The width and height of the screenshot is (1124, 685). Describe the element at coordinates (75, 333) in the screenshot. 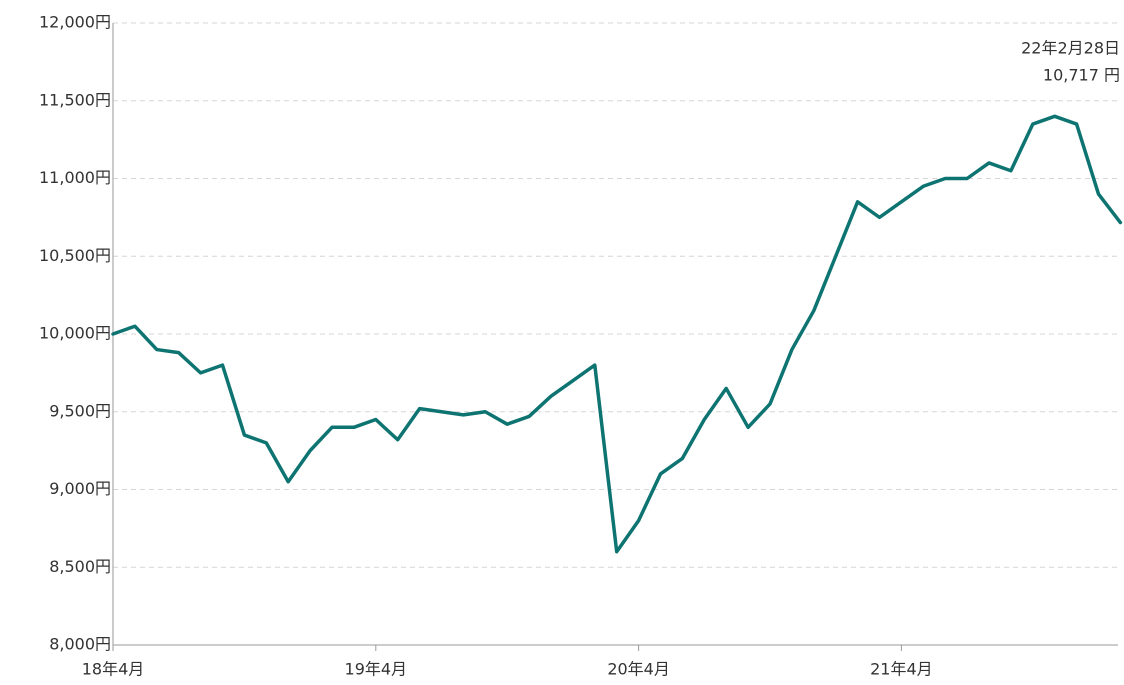

I see `y-tick-label: 10,000円` at that location.